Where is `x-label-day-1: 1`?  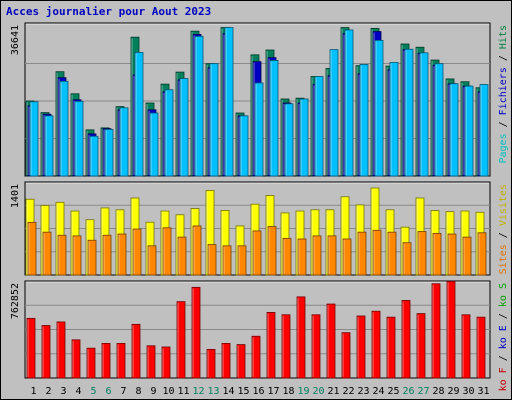 x-label-day-1: 1 is located at coordinates (33, 391).